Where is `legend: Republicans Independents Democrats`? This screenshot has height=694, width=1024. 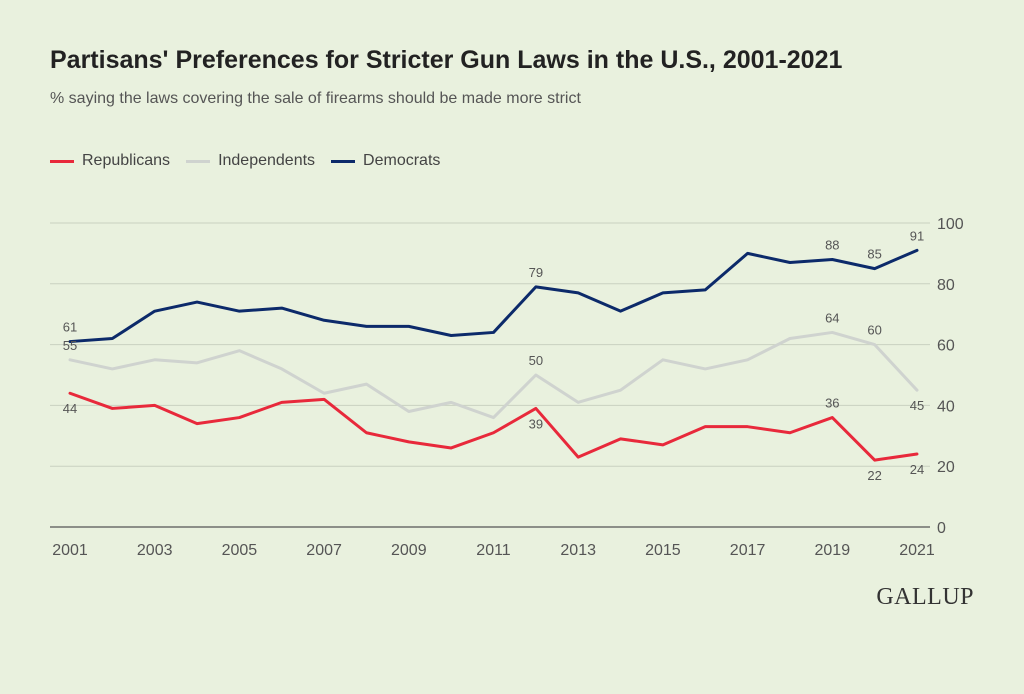
legend: Republicans Independents Democrats is located at coordinates (245, 161).